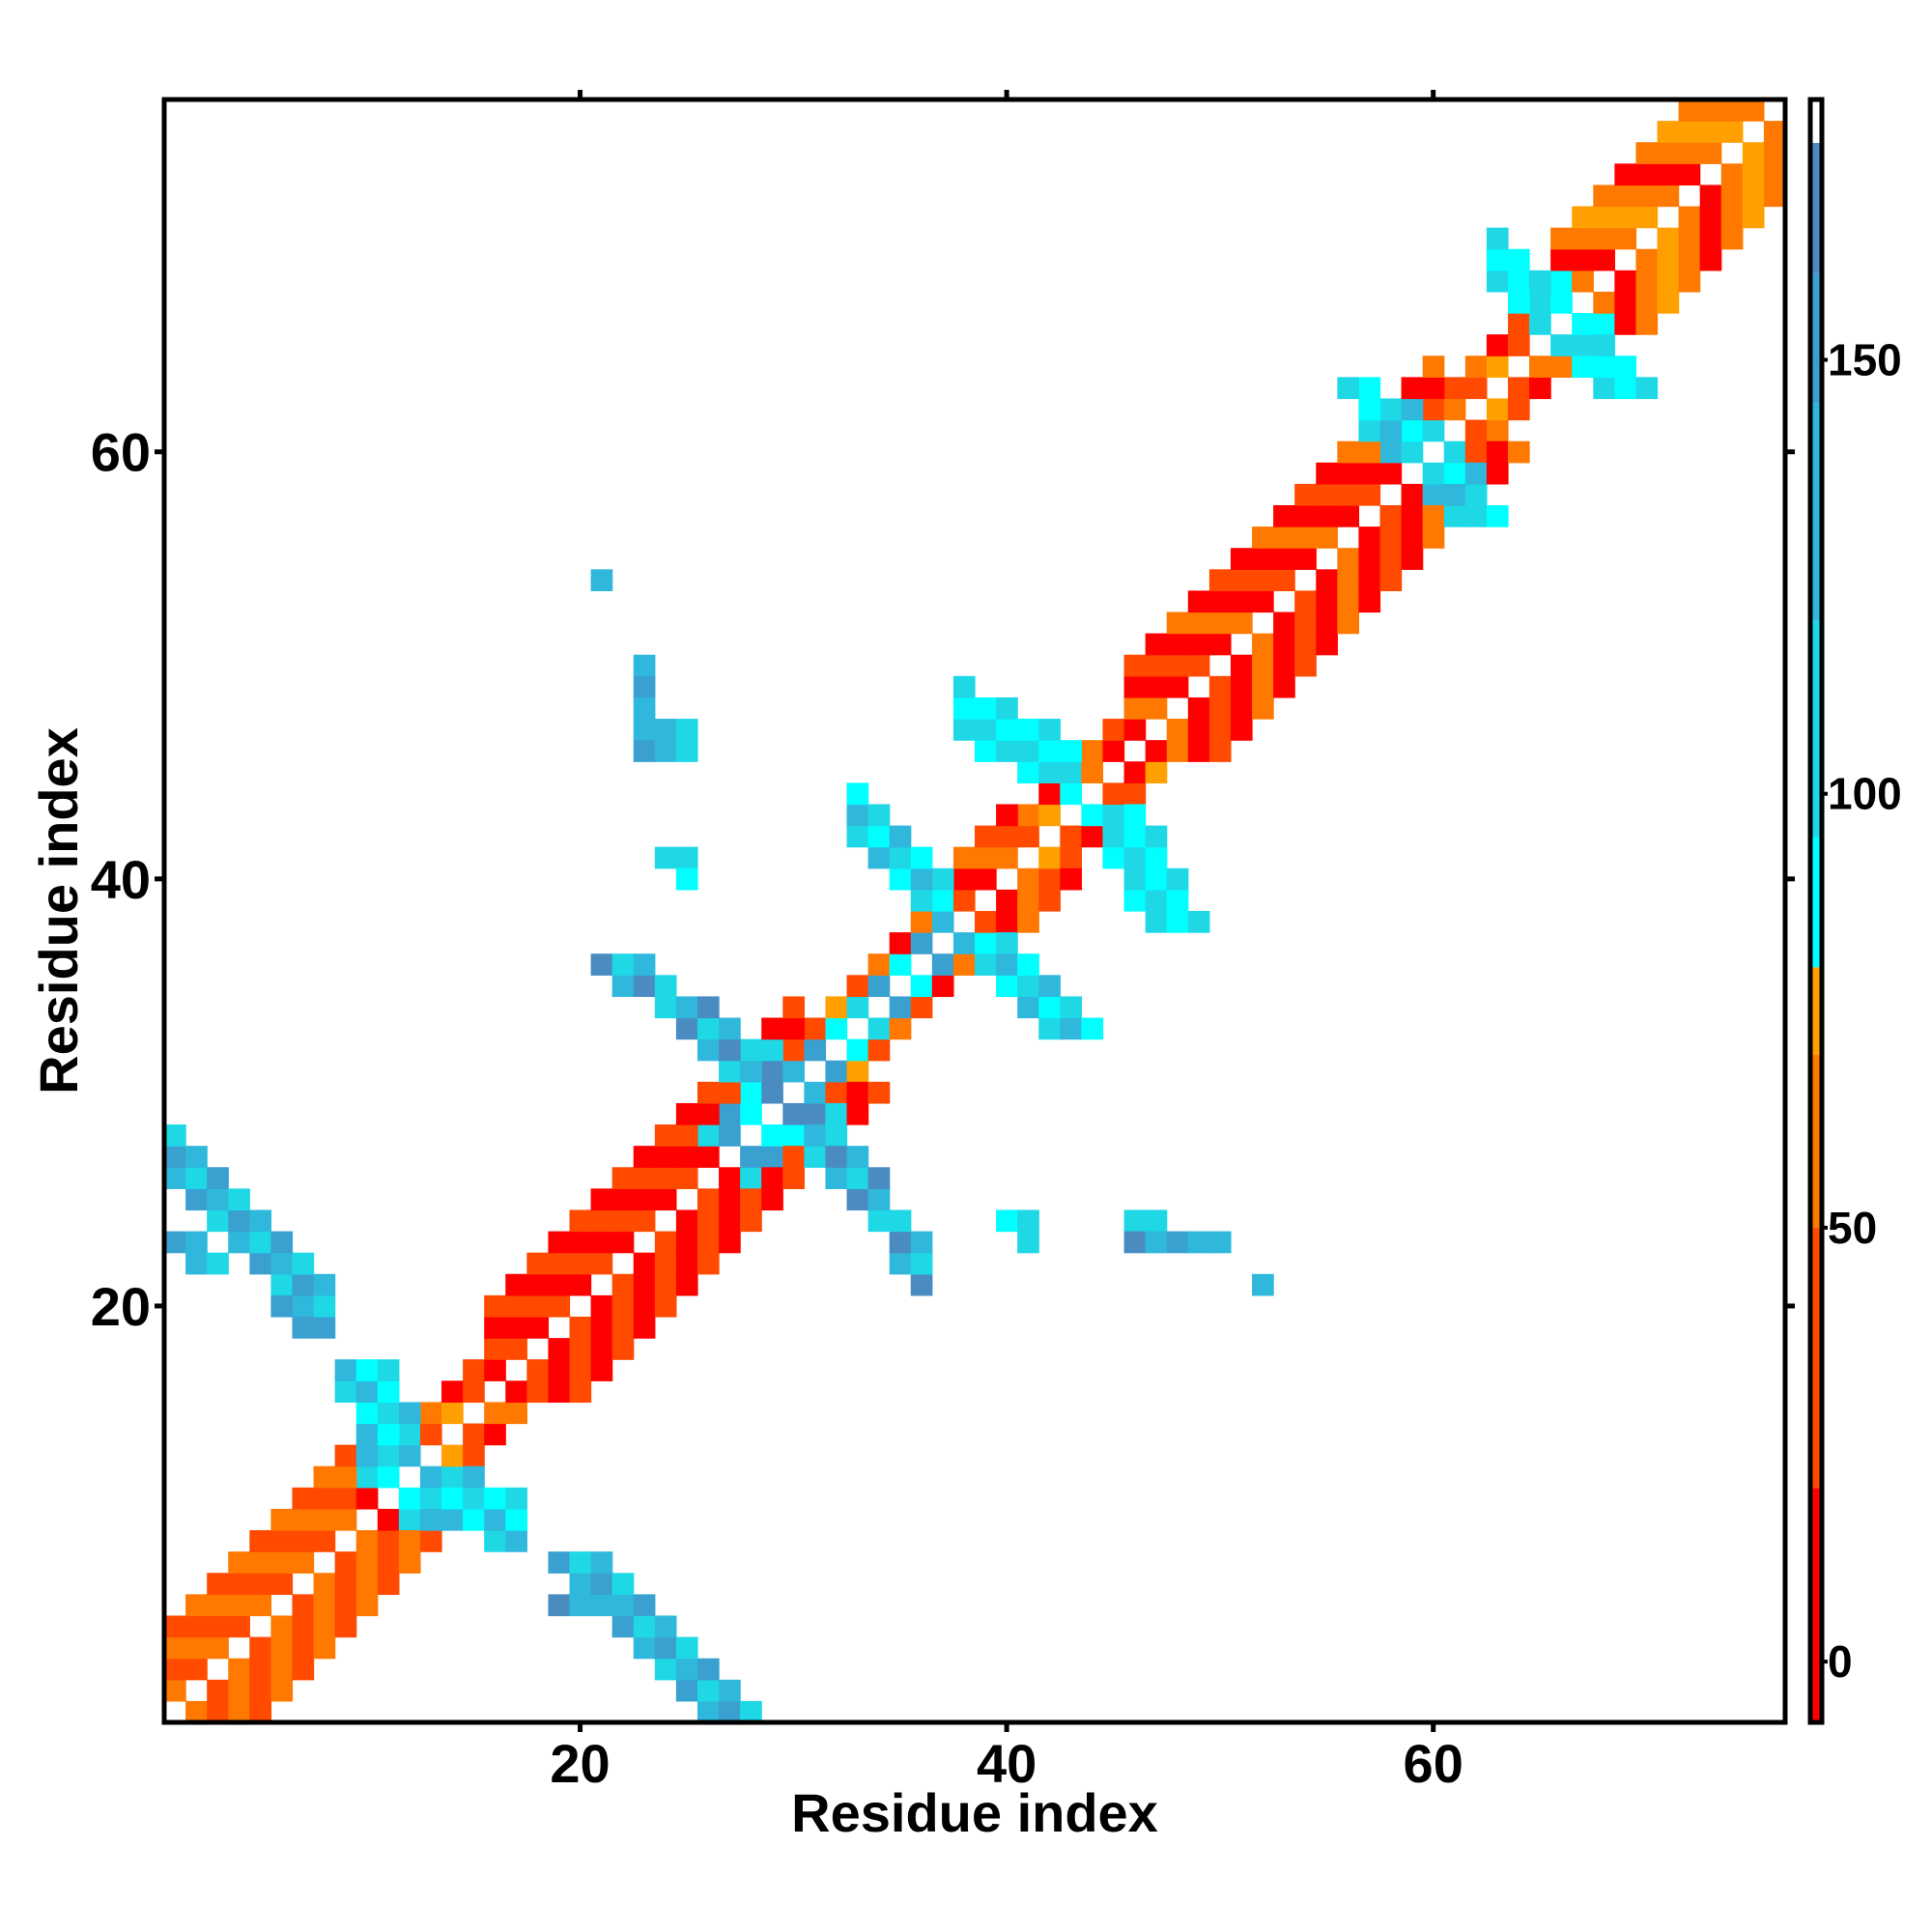  I want to click on colorbar-band, so click(1816, 902).